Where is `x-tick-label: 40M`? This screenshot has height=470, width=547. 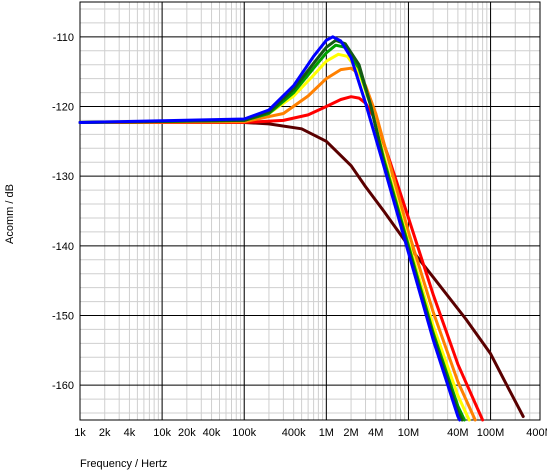
x-tick-label: 40M is located at coordinates (457, 433).